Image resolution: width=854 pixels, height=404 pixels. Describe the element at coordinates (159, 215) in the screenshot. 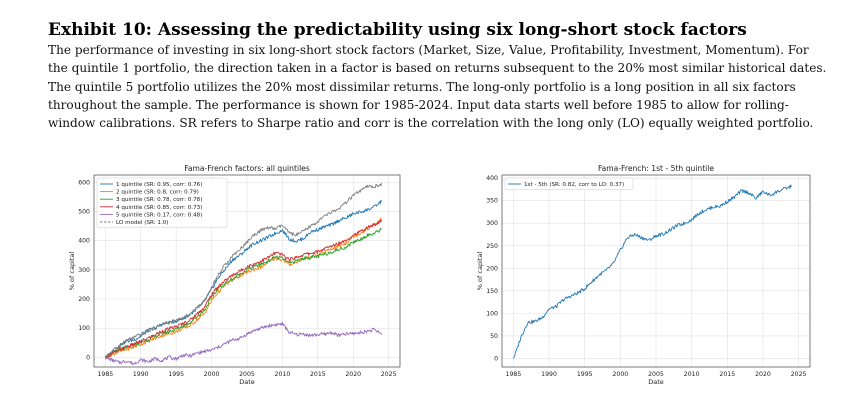

I see `legend-entry: 5 quintile (SR: 0.17, corr: 0.48)` at that location.